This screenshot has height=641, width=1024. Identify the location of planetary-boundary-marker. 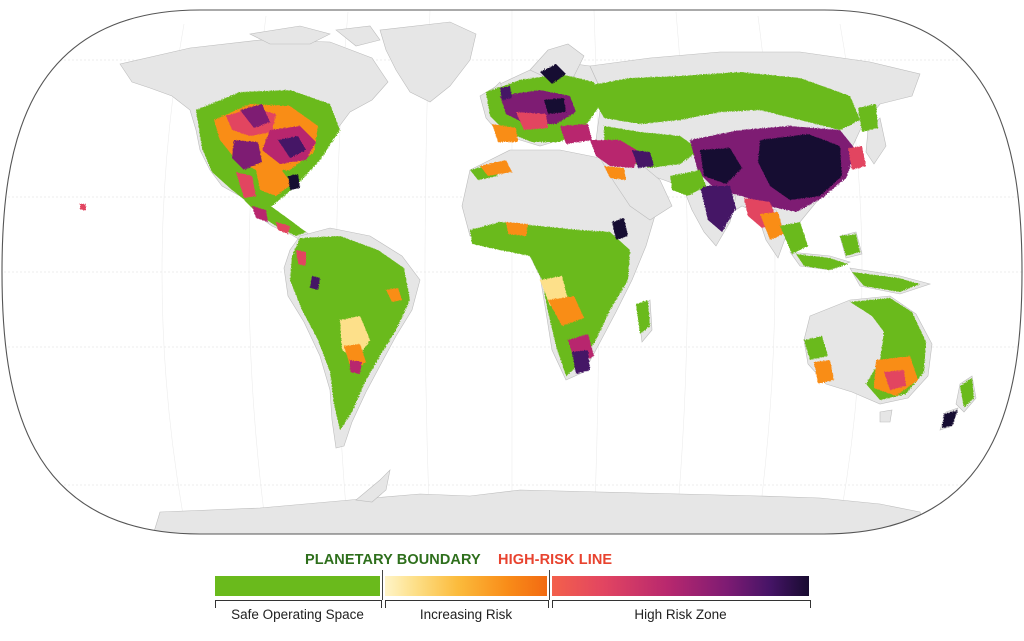
(382, 585).